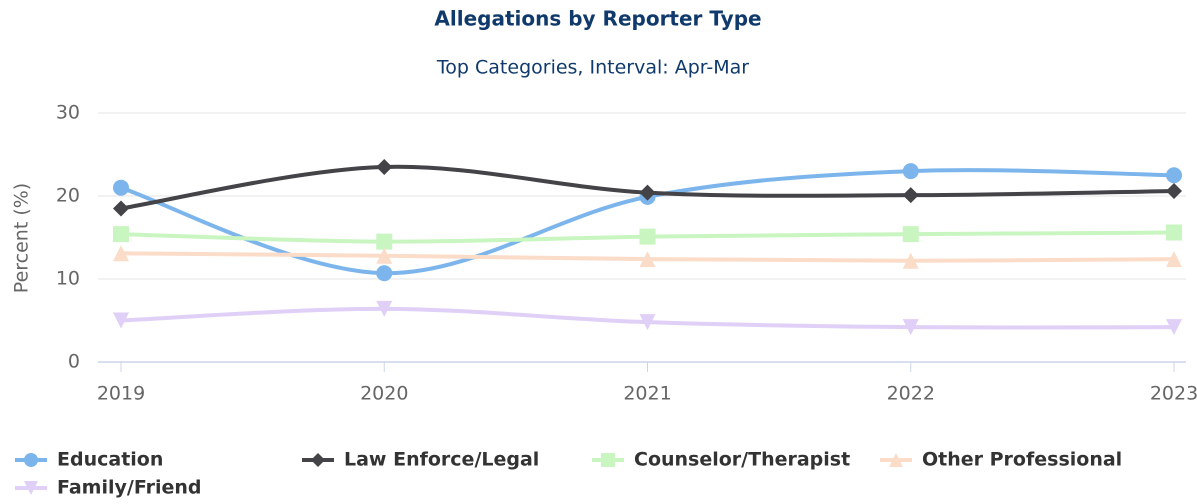 This screenshot has width=1197, height=504. Describe the element at coordinates (129, 488) in the screenshot. I see `legend-label: Family/Friend` at that location.